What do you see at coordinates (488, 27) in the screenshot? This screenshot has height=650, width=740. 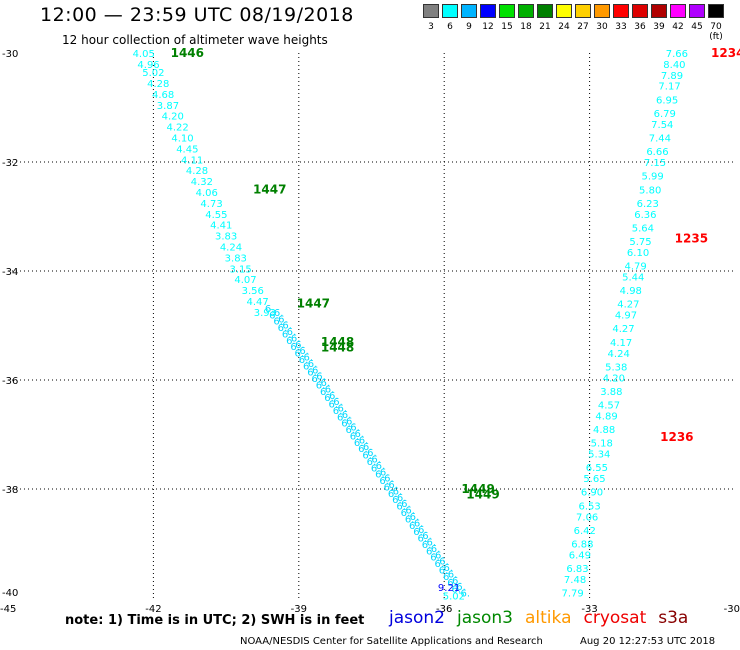 I see `color-swatch-label: 12` at bounding box center [488, 27].